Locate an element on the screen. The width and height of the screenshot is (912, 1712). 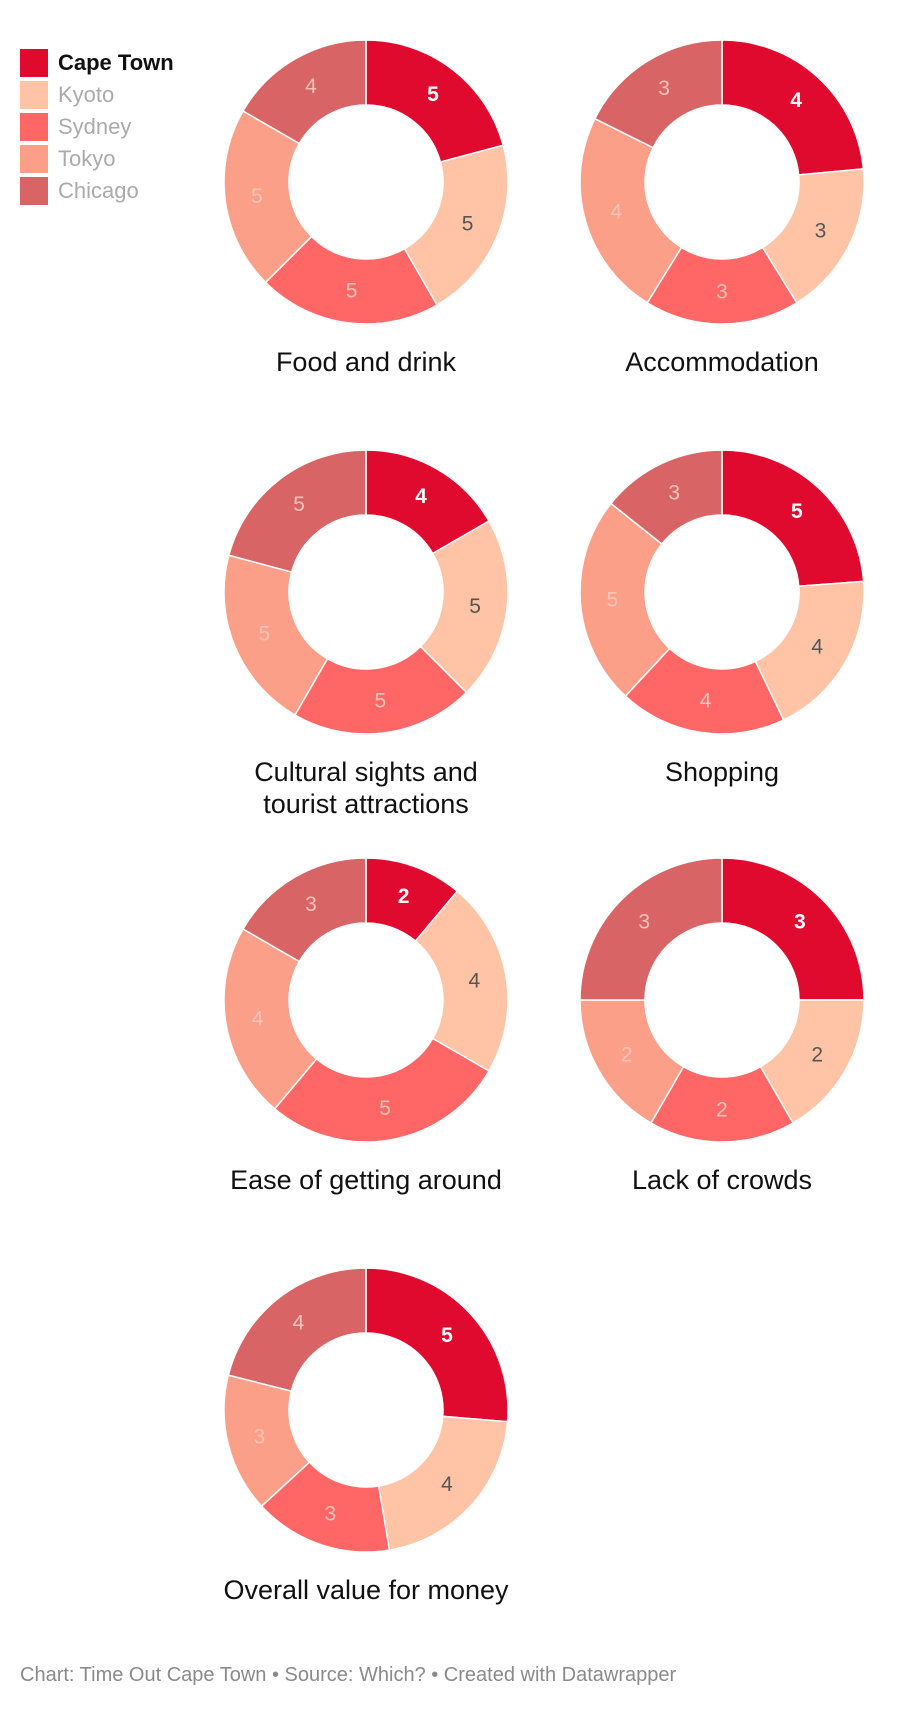
legend-item-tokyo: Tokyo is located at coordinates (97, 159).